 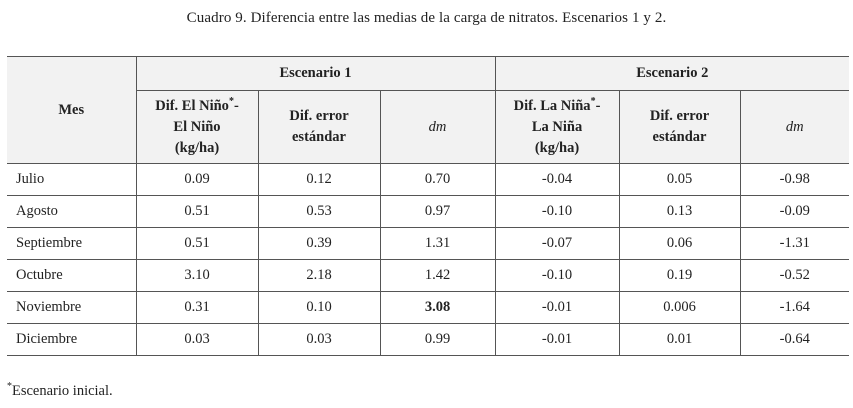 I want to click on cell-dif-el-nino: 0.09, so click(x=197, y=179).